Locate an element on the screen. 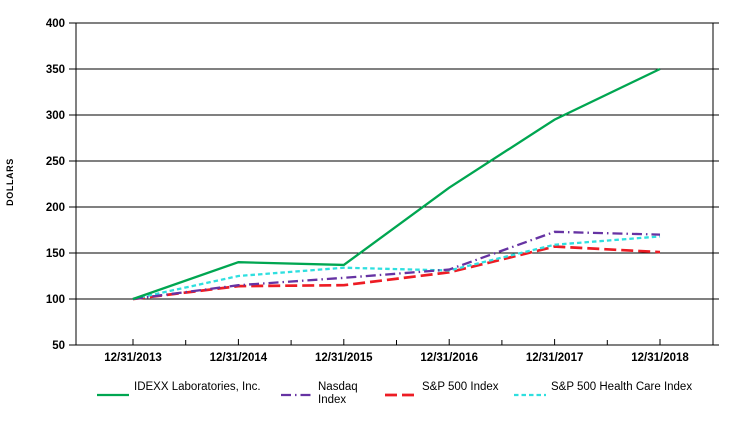 This screenshot has width=730, height=421. y-tick-label: 50 is located at coordinates (58, 346).